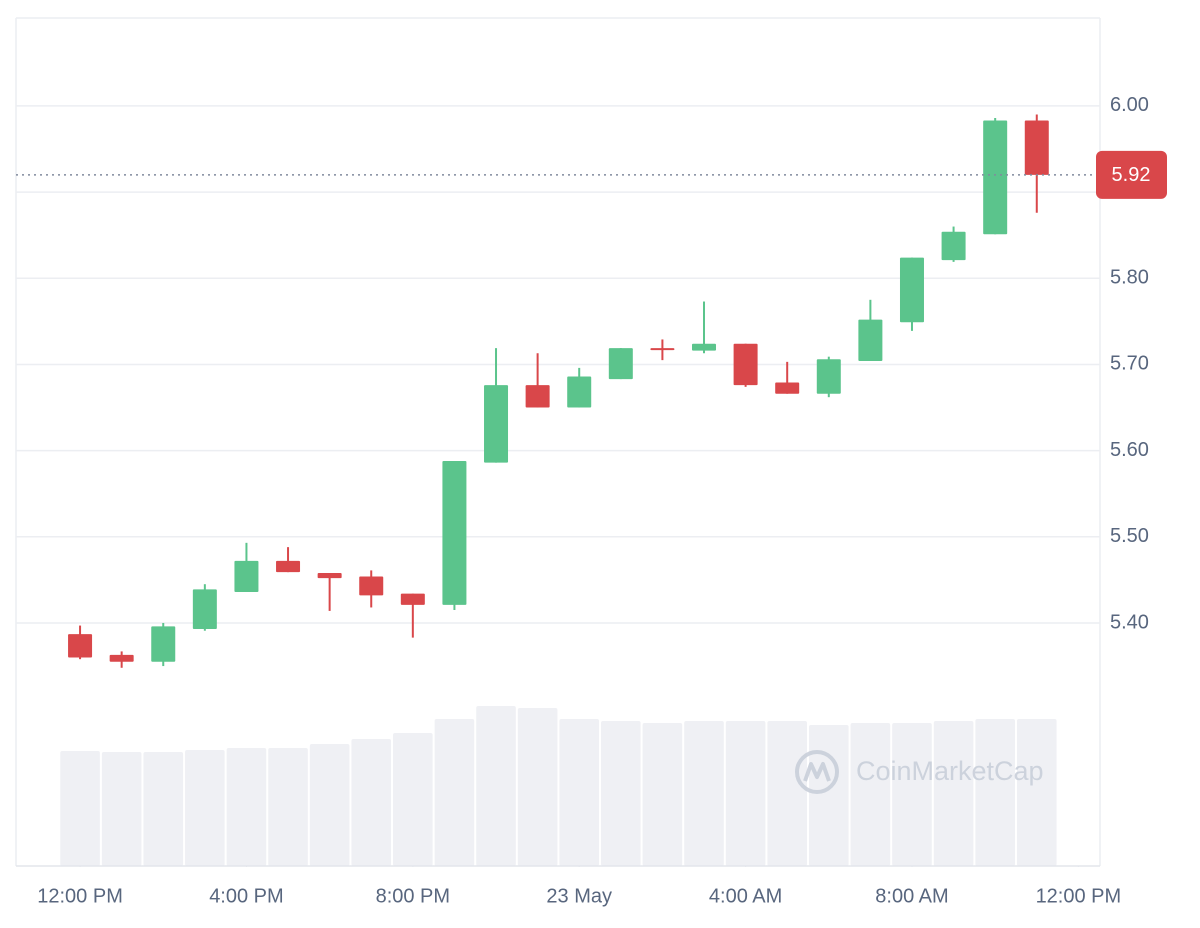 This screenshot has width=1200, height=928. What do you see at coordinates (579, 896) in the screenshot?
I see `x-tick-label: 23 May` at bounding box center [579, 896].